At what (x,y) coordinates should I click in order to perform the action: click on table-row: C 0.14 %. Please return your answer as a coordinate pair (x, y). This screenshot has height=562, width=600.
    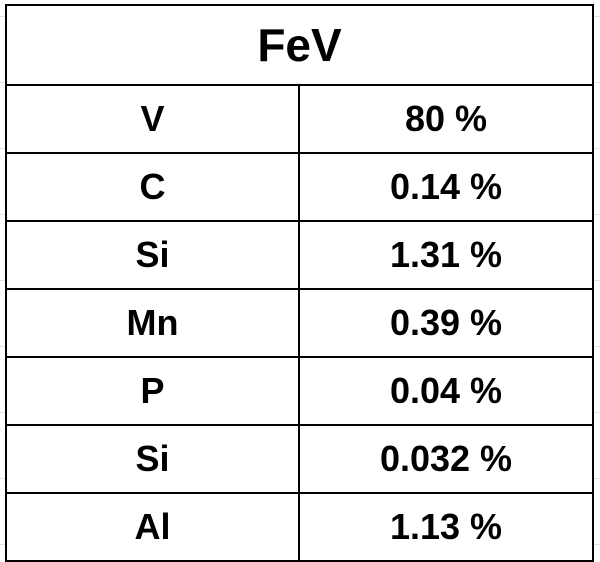
    Looking at the image, I should click on (299, 187).